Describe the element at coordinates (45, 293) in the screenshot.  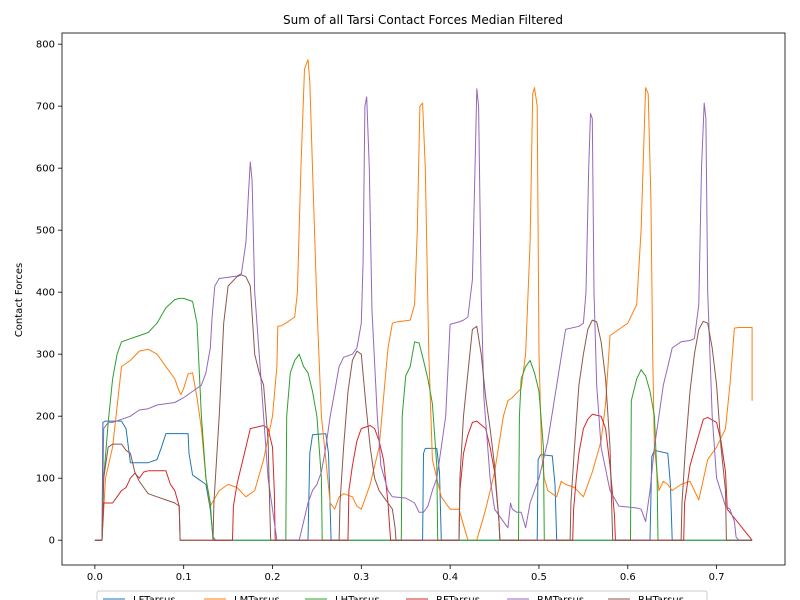
I see `y-tick-label: 400` at that location.